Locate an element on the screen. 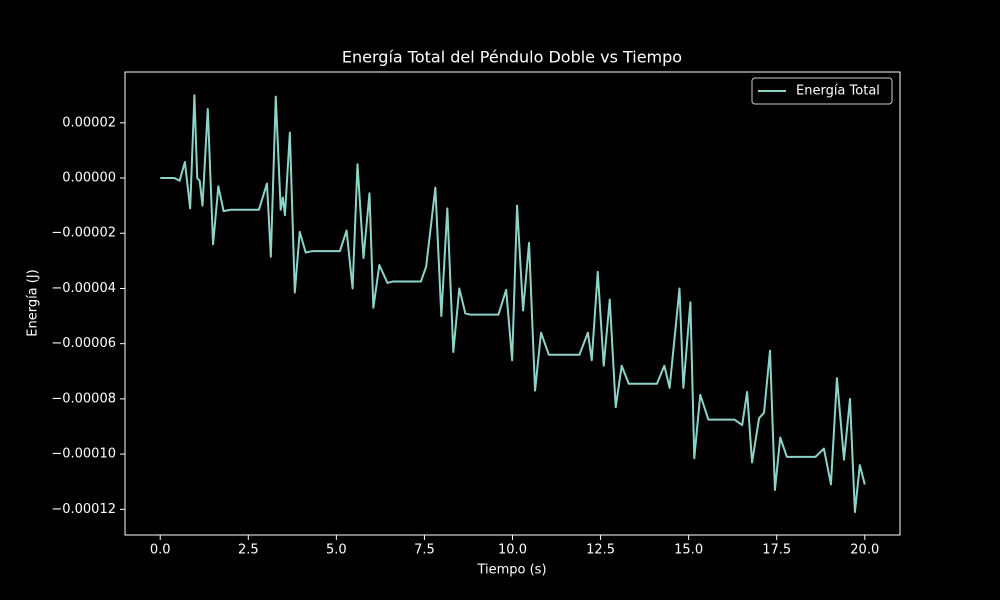 The image size is (1000, 600). x-tick-label: 5.0 is located at coordinates (336, 550).